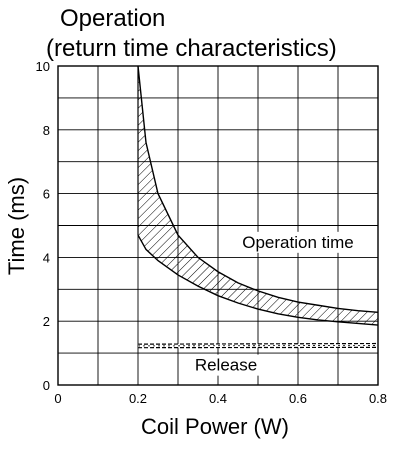 This screenshot has height=450, width=395. Describe the element at coordinates (46, 130) in the screenshot. I see `y-tick-label: 8` at that location.